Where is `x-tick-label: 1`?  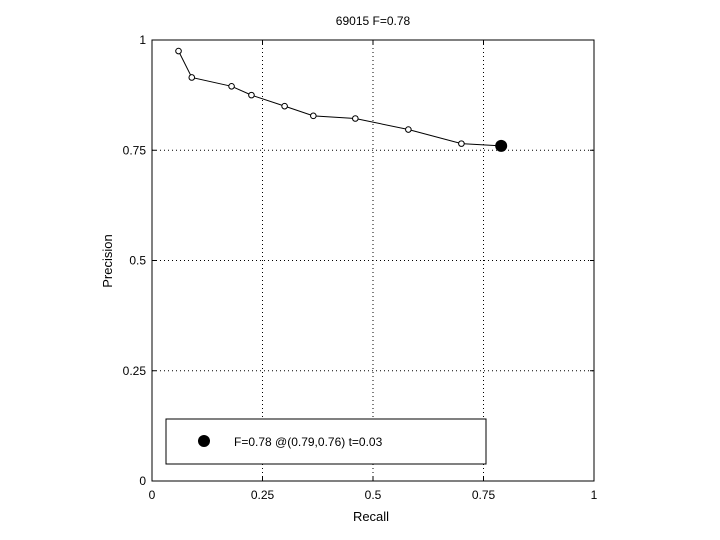
x-tick-label: 1 is located at coordinates (594, 495).